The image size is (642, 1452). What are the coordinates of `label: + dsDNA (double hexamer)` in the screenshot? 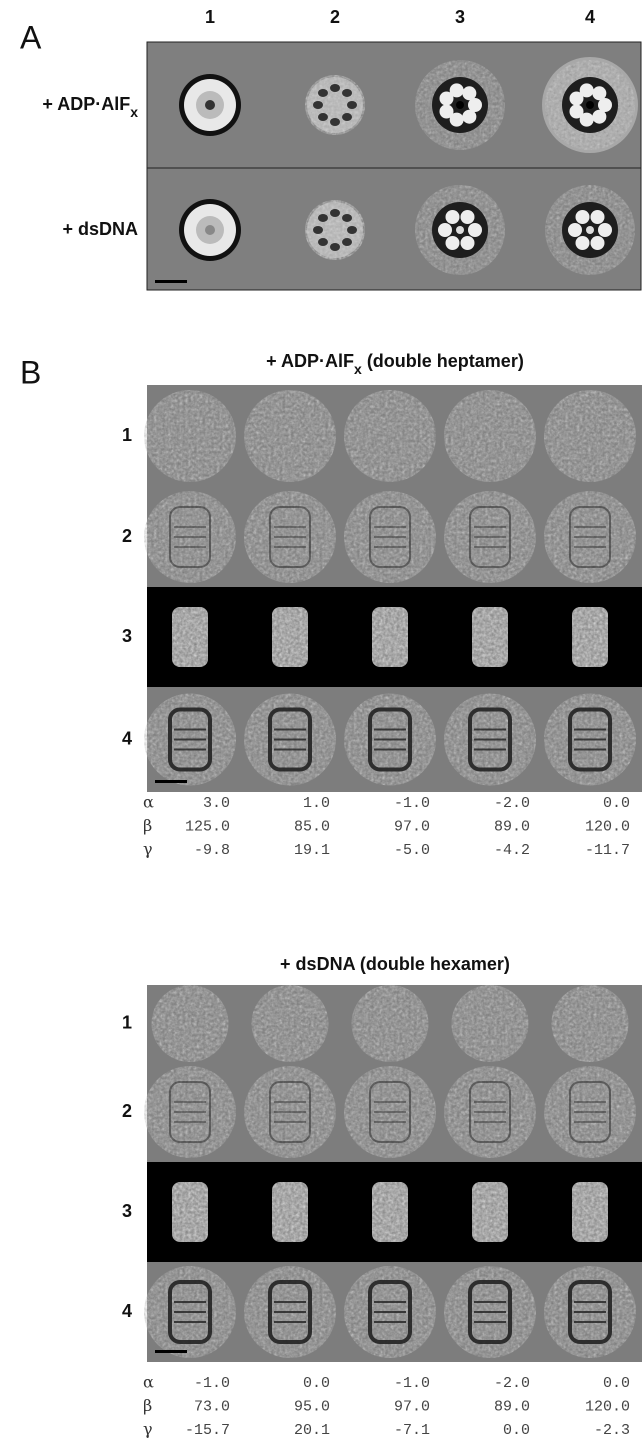 It's located at (395, 964).